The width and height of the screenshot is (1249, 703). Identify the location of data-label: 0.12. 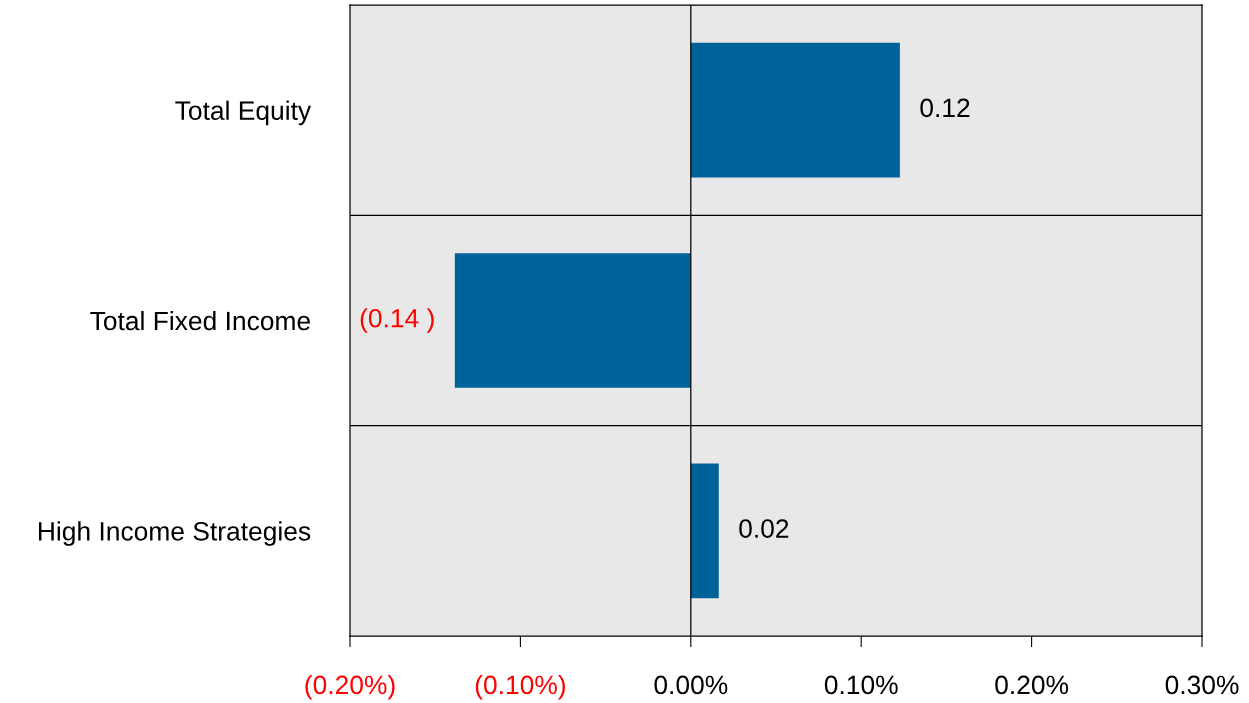
(945, 108).